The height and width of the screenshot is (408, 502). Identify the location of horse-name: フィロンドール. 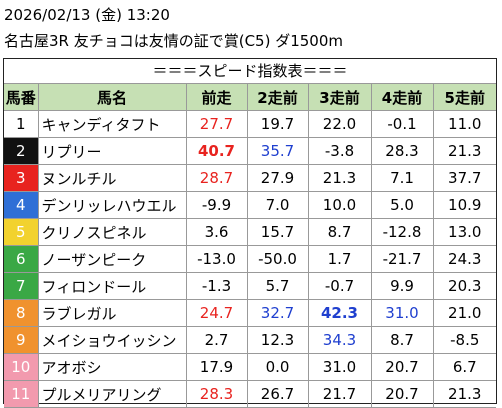
(112, 286).